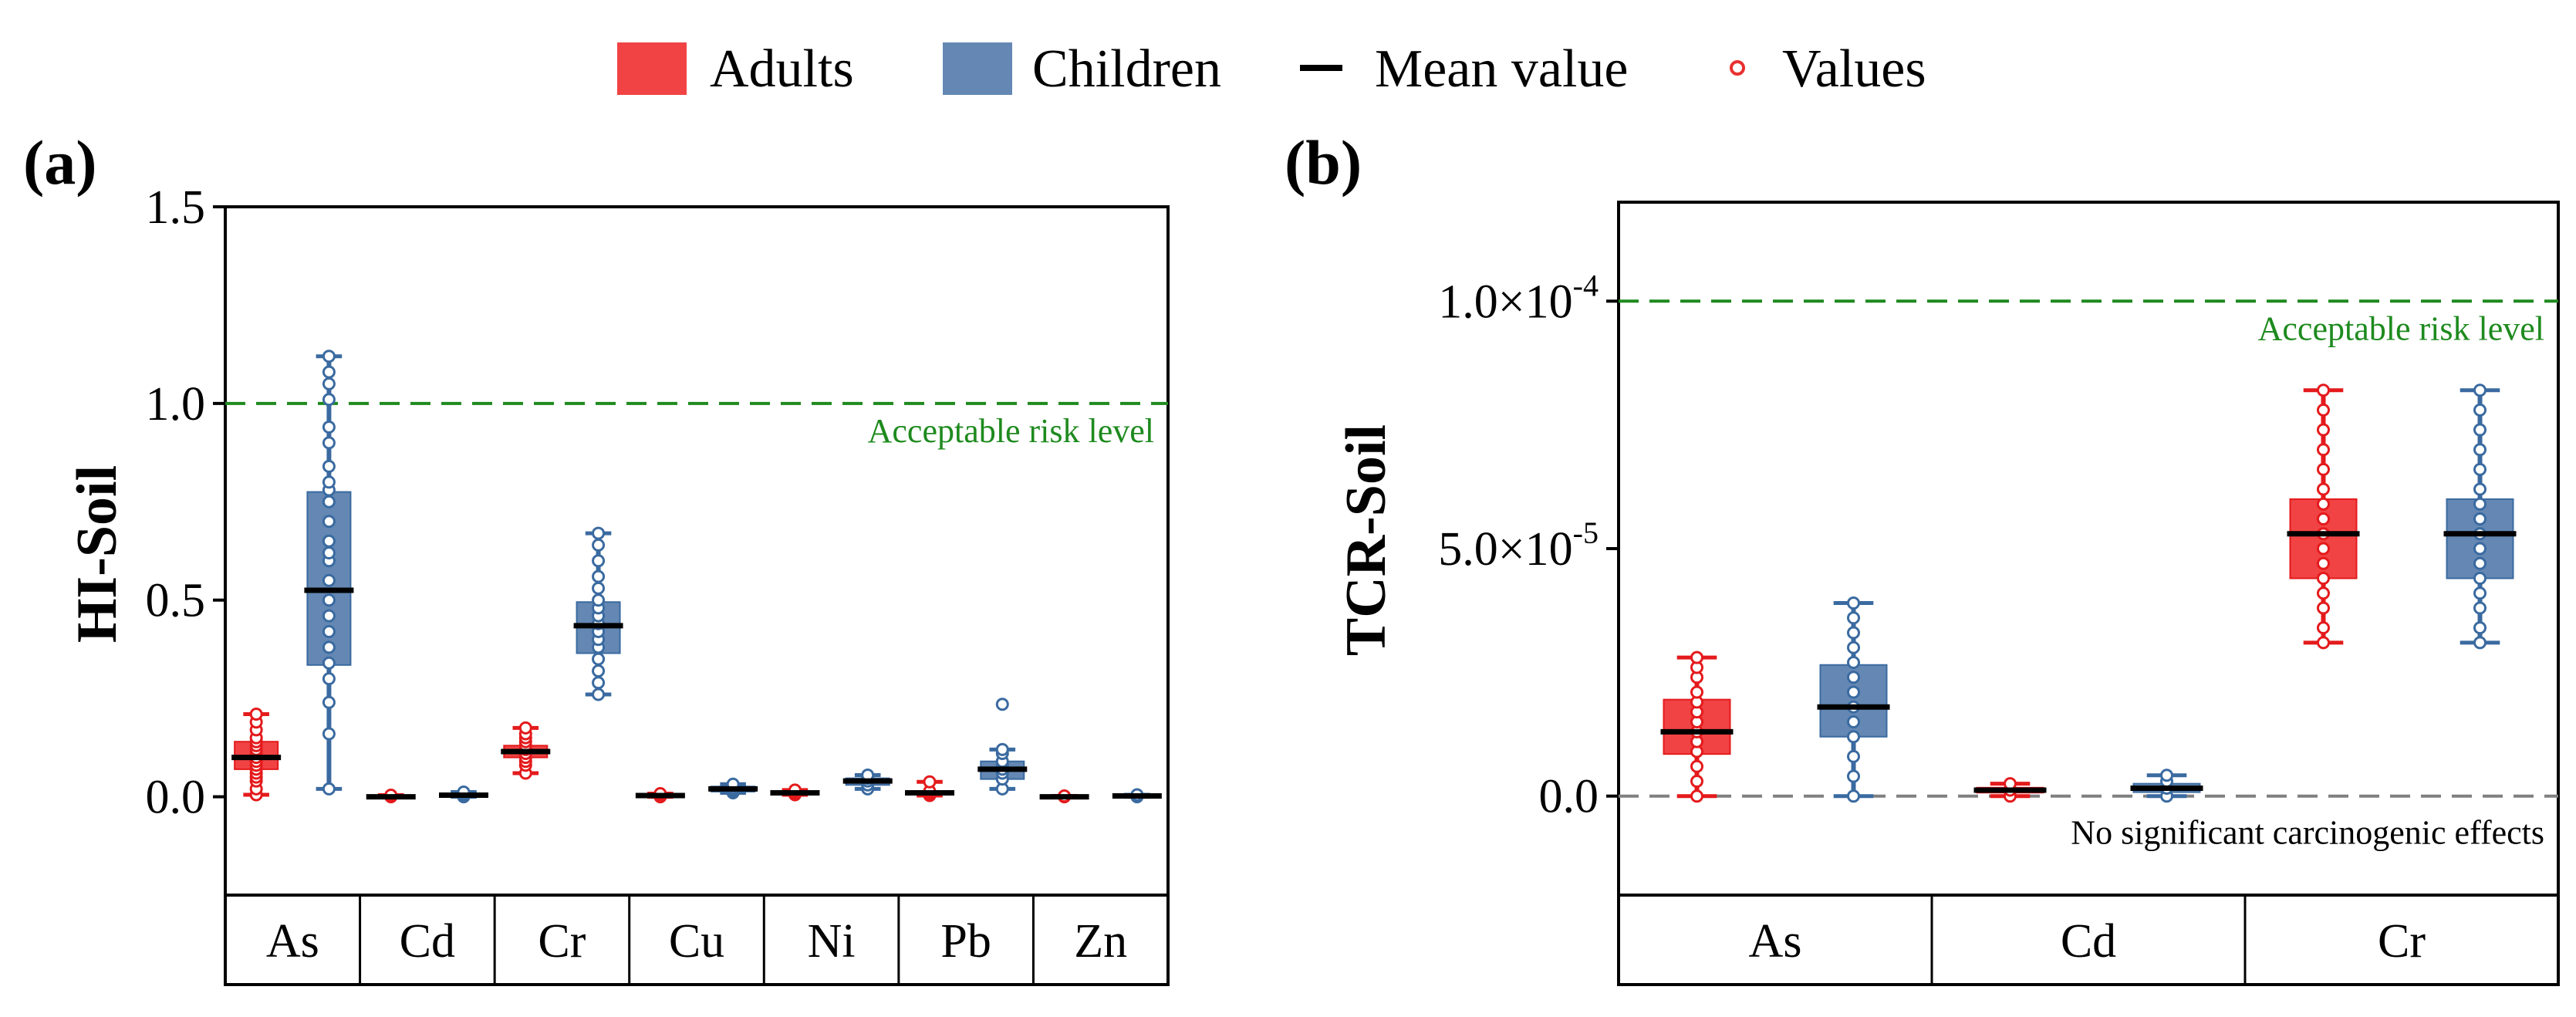  I want to click on panel-b-y-axis-title: TCR-Soil, so click(1366, 540).